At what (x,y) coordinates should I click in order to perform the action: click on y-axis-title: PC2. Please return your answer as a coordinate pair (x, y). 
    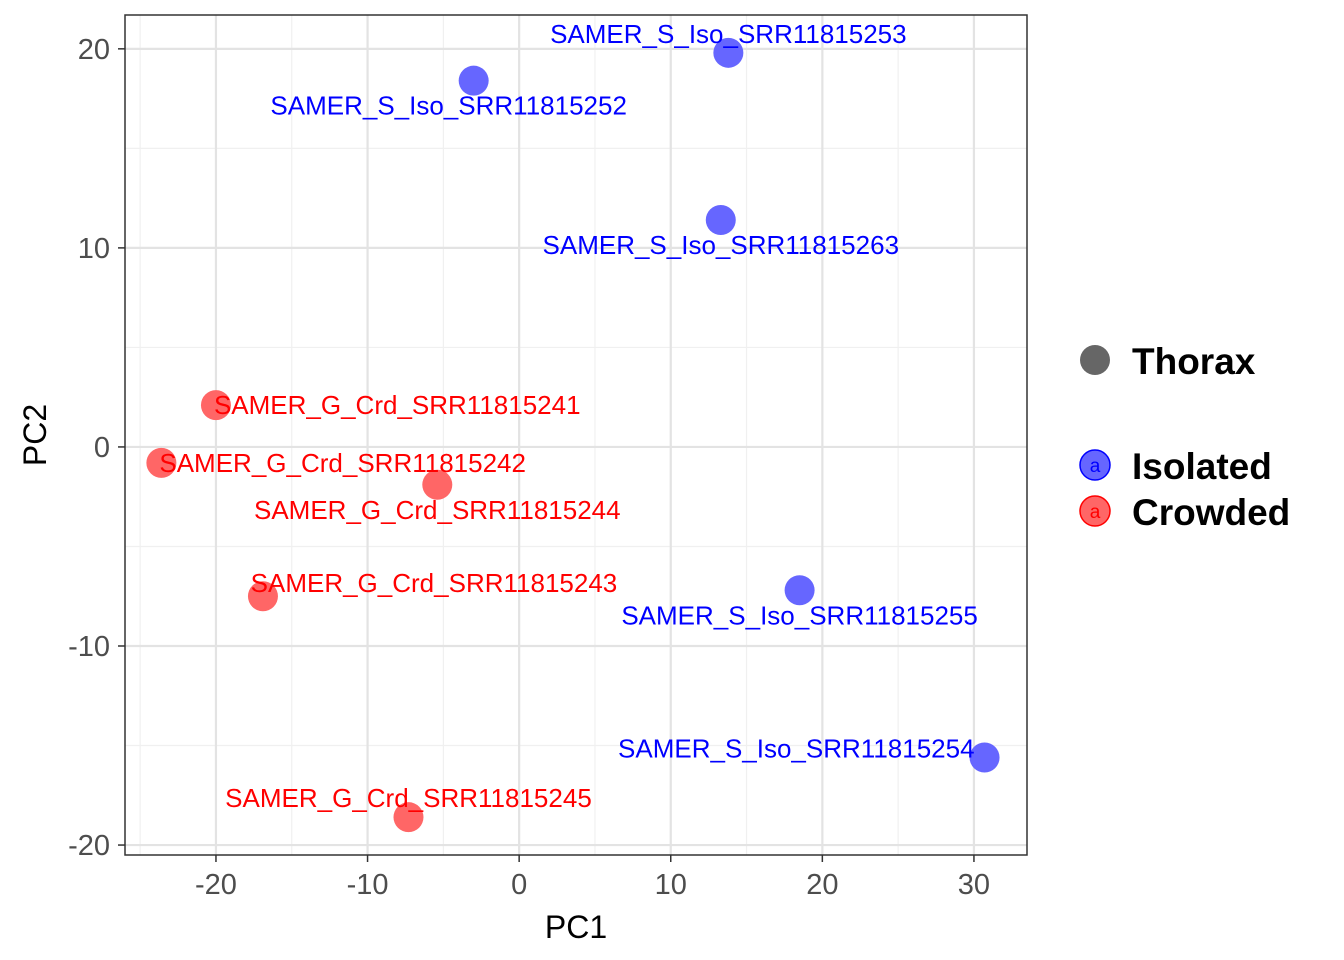
    Looking at the image, I should click on (35, 435).